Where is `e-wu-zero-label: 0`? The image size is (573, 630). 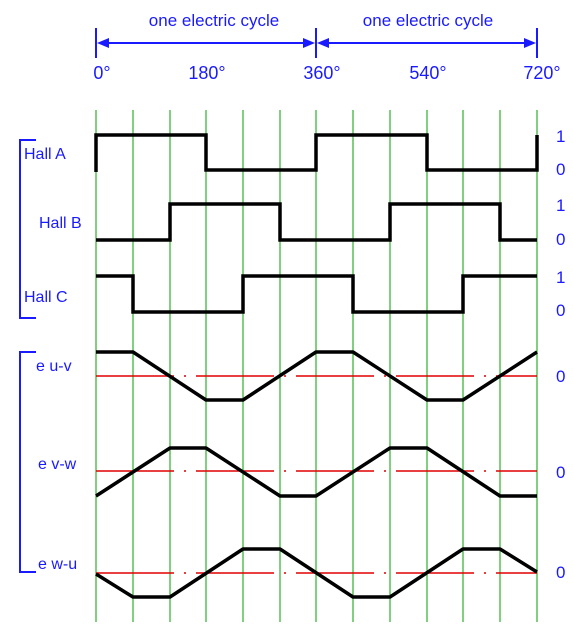
e-wu-zero-label: 0 is located at coordinates (560, 572).